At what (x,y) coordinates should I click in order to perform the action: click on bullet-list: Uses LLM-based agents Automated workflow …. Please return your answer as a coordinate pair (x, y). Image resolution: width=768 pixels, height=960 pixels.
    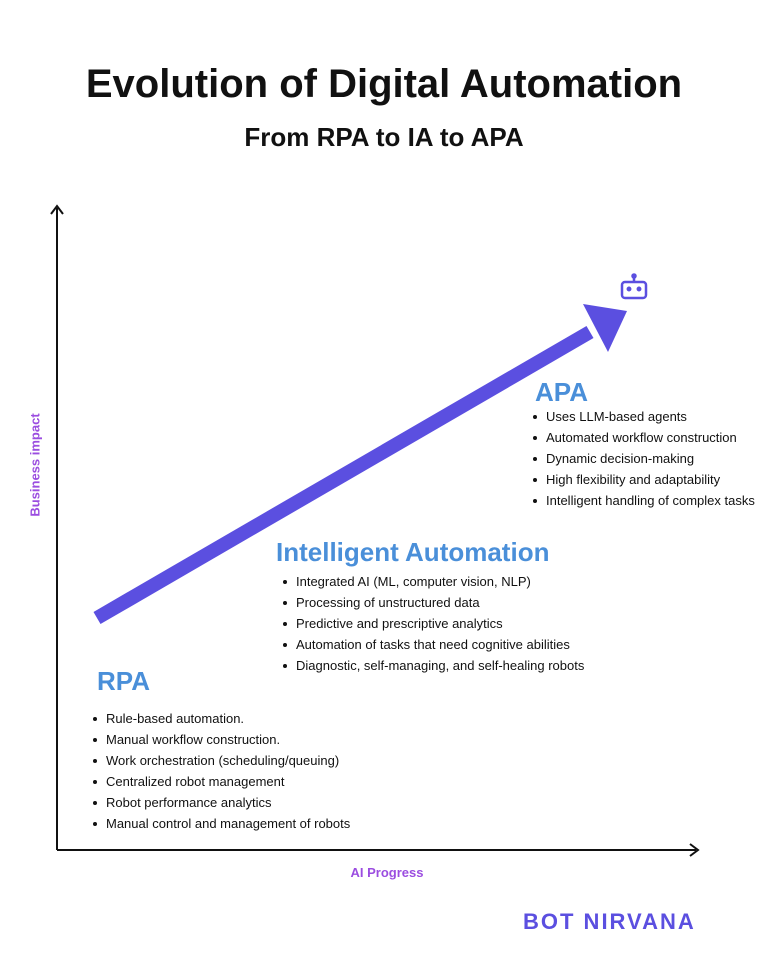
    Looking at the image, I should click on (642, 458).